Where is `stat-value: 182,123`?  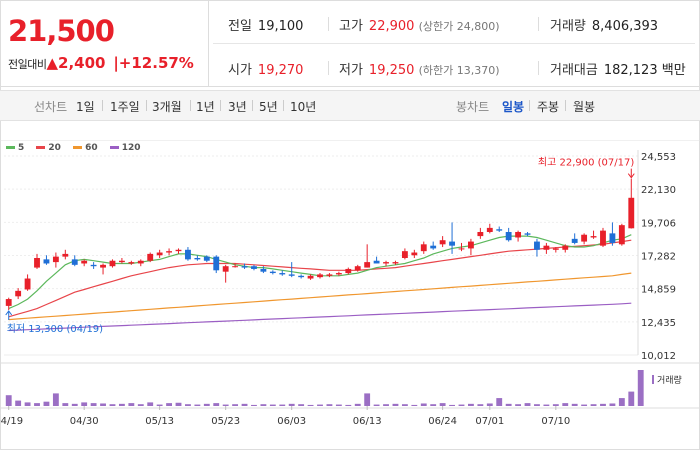 stat-value: 182,123 is located at coordinates (630, 70).